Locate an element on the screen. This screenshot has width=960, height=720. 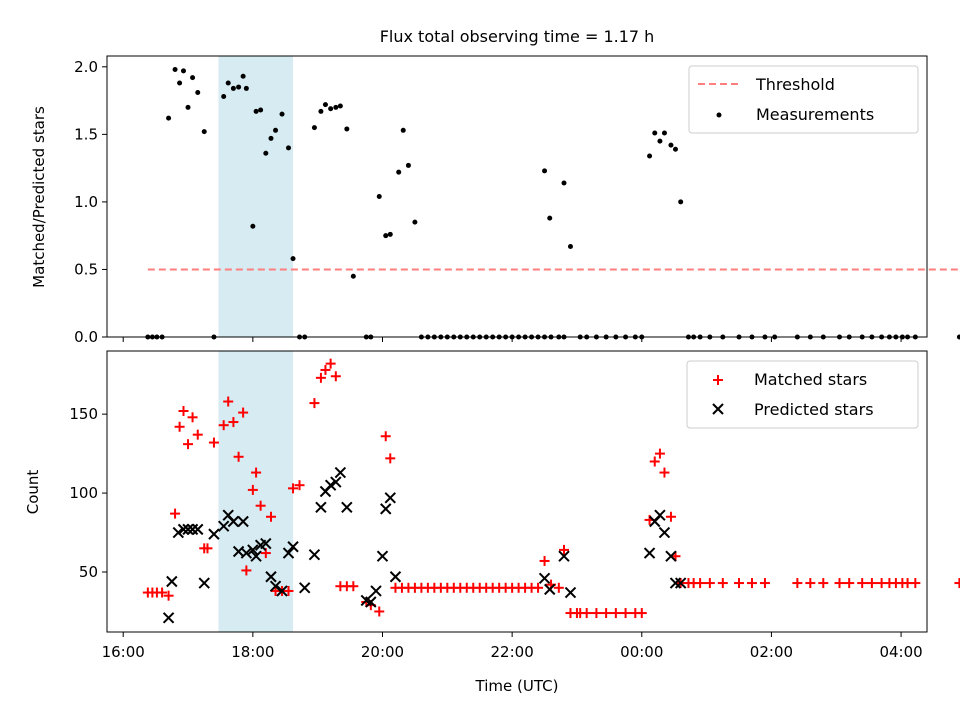
legend-threshold-label: Threshold is located at coordinates (795, 84).